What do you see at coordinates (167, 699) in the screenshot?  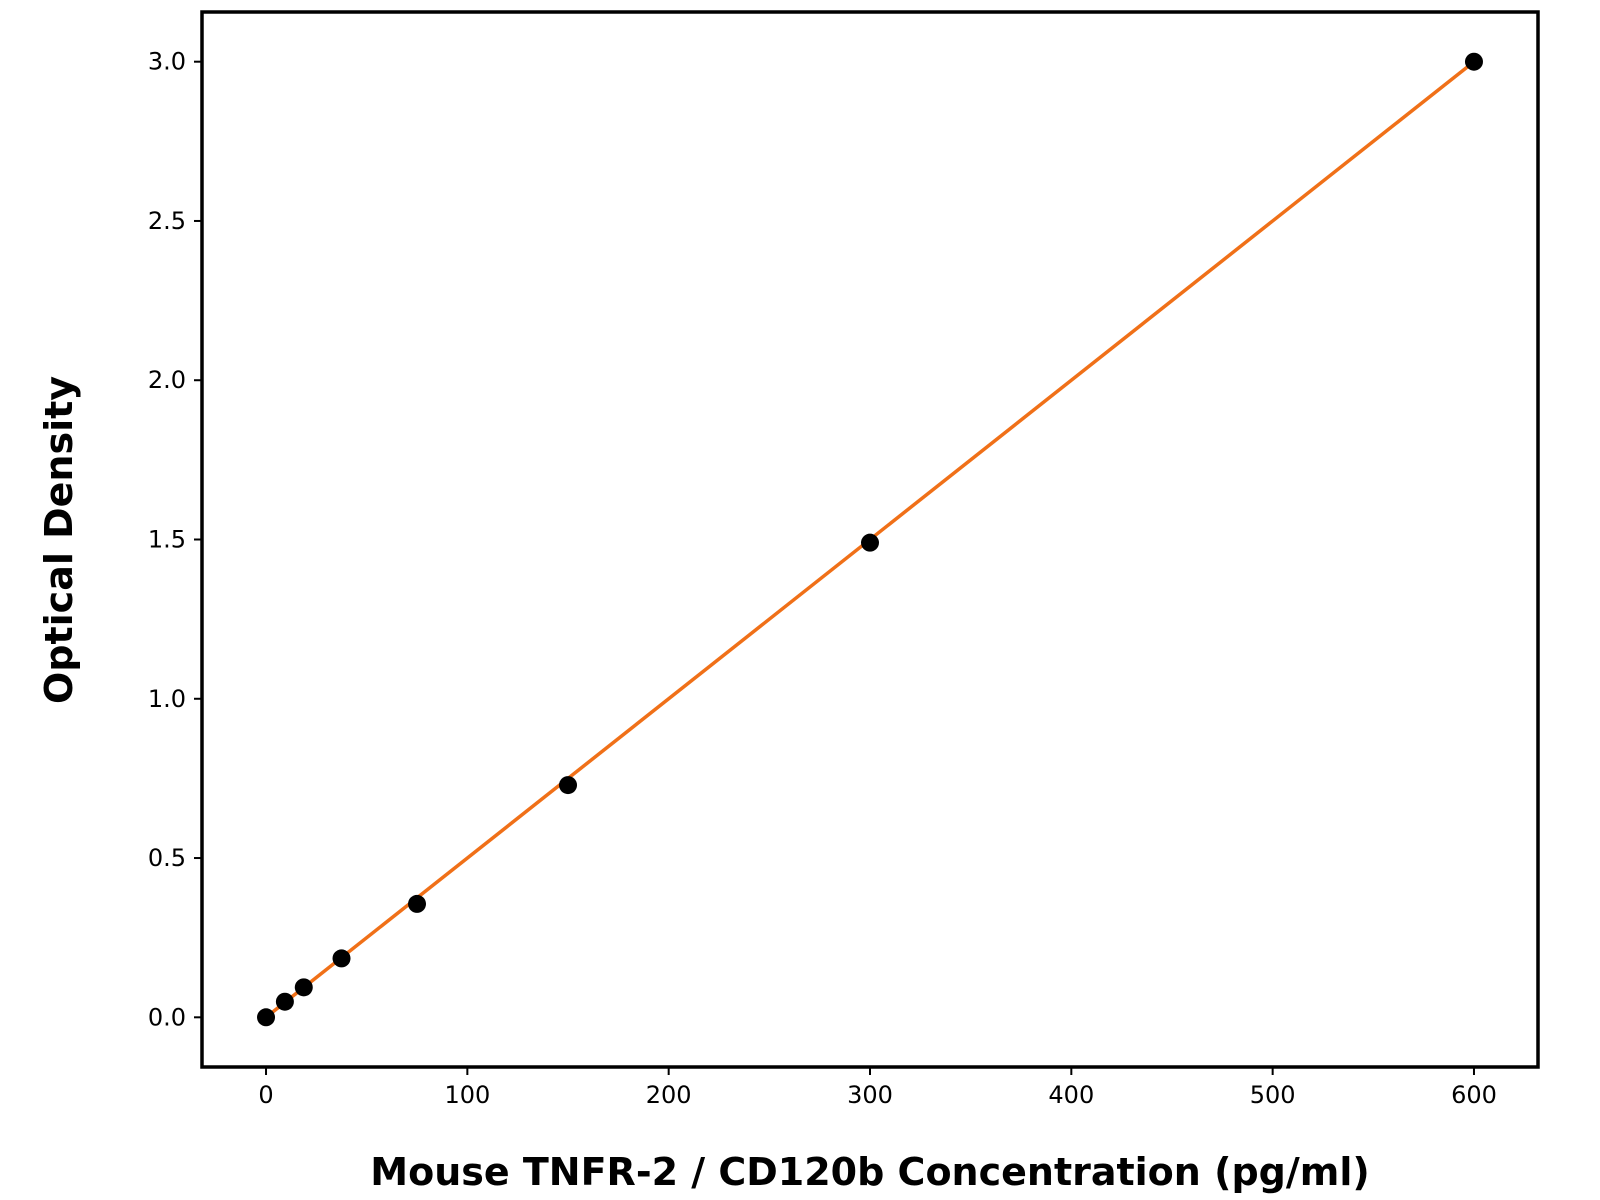 I see `y-tick-label: 1.0` at bounding box center [167, 699].